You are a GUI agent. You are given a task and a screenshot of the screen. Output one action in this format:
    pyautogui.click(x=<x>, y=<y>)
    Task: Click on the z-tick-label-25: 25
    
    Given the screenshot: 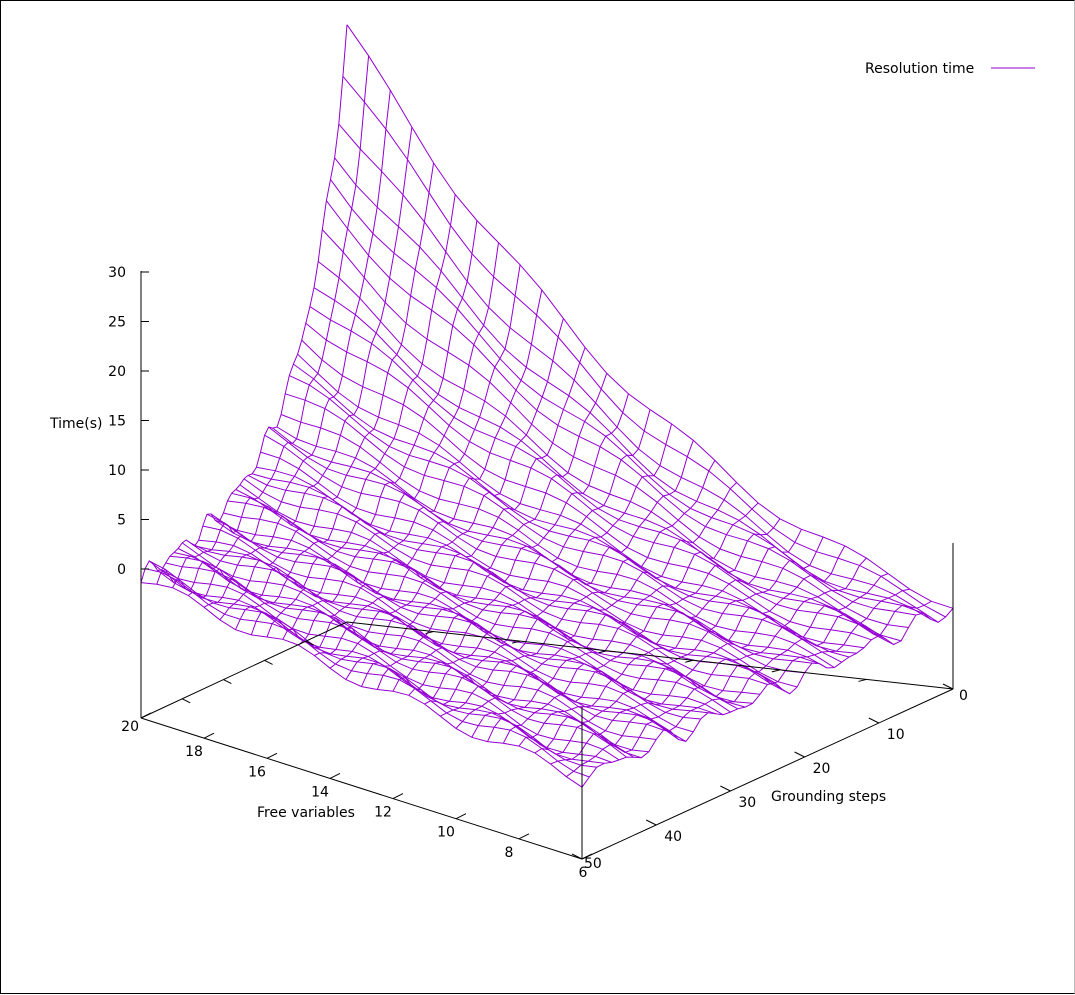 What is the action you would take?
    pyautogui.click(x=117, y=323)
    